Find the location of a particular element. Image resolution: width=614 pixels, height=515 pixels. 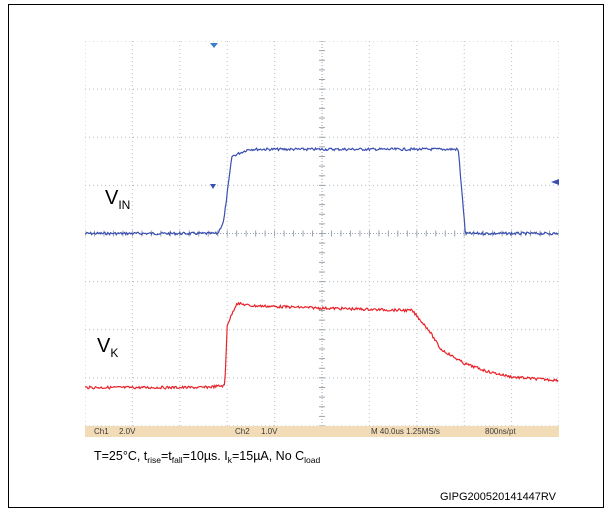

vin-label: VIN is located at coordinates (117, 199).